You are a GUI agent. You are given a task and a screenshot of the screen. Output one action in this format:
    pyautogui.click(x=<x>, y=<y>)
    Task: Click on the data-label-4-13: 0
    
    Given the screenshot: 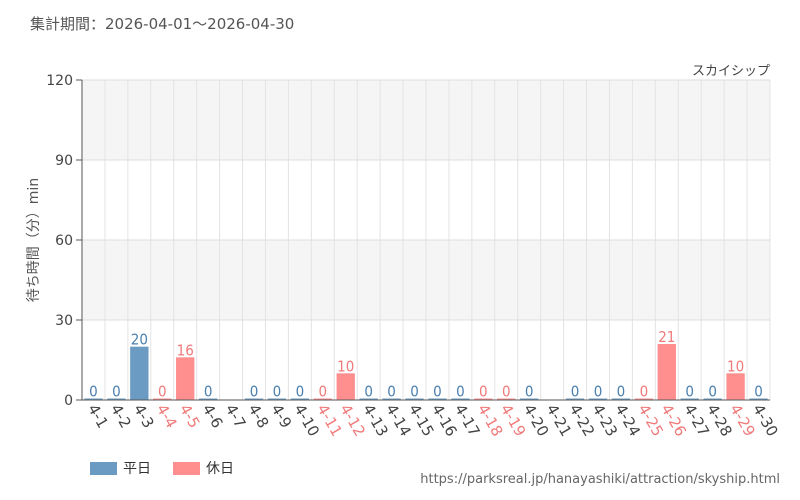 What is the action you would take?
    pyautogui.click(x=368, y=392)
    